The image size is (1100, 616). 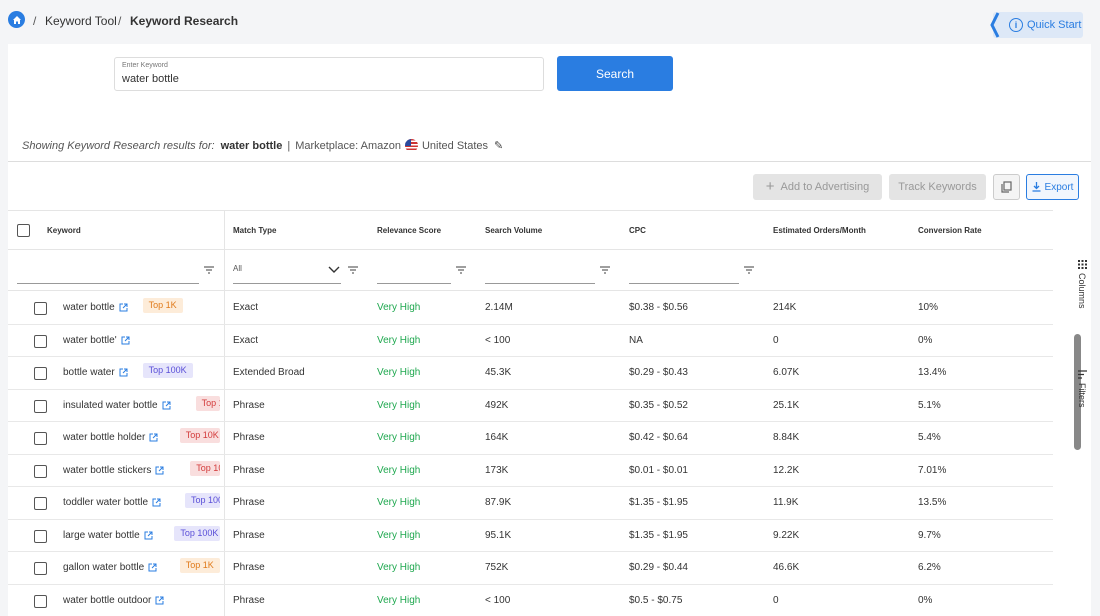 What do you see at coordinates (937, 187) in the screenshot?
I see `track-keywords-button: Track Keywords` at bounding box center [937, 187].